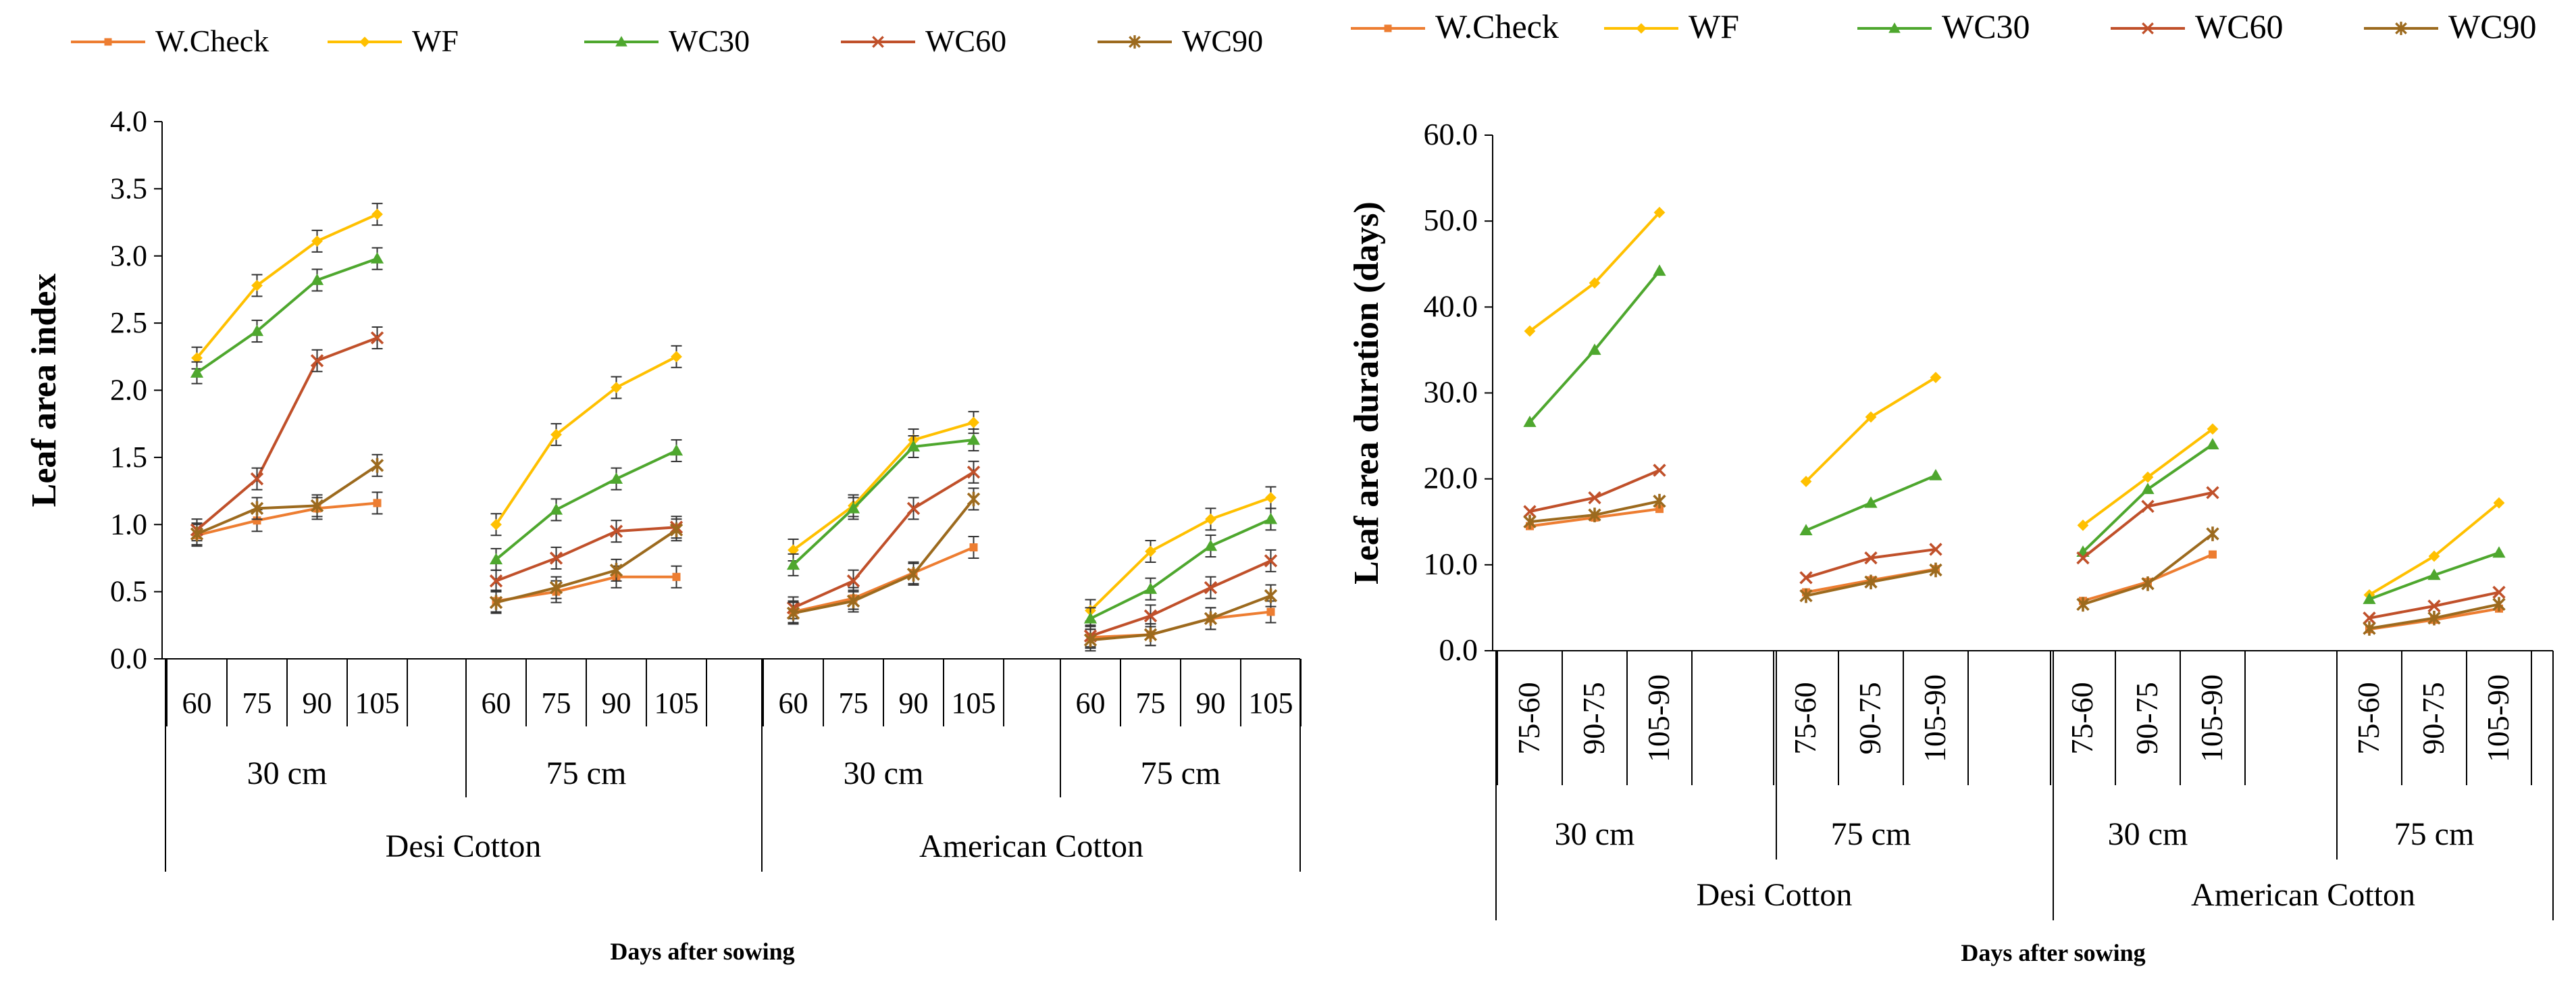  I want to click on y-tick-label: 1.5, so click(128, 457).